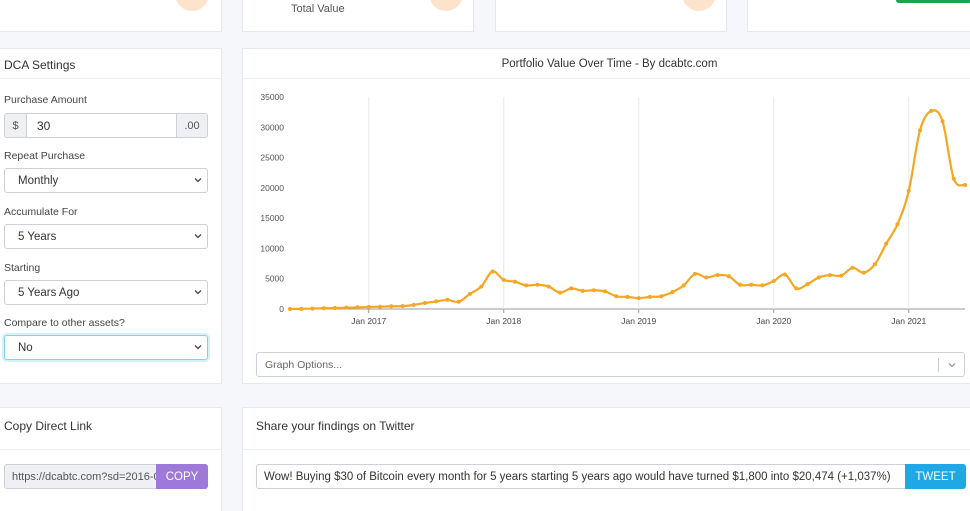  I want to click on y-tick-label: 30000, so click(272, 127).